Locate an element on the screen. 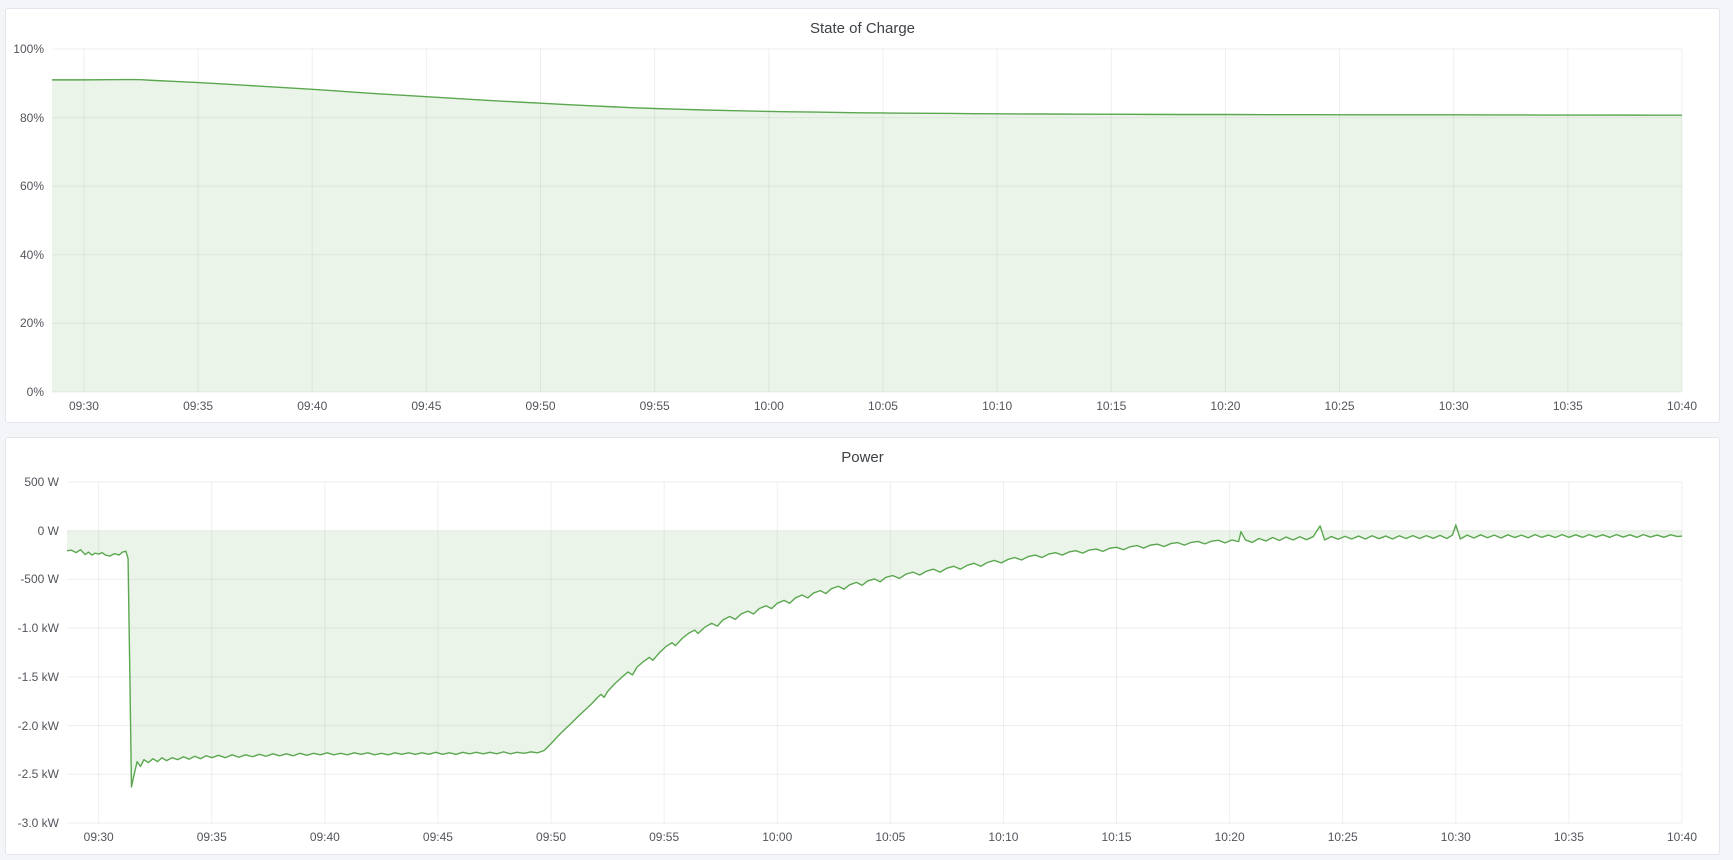  y-tick-label: 20% is located at coordinates (31, 323).